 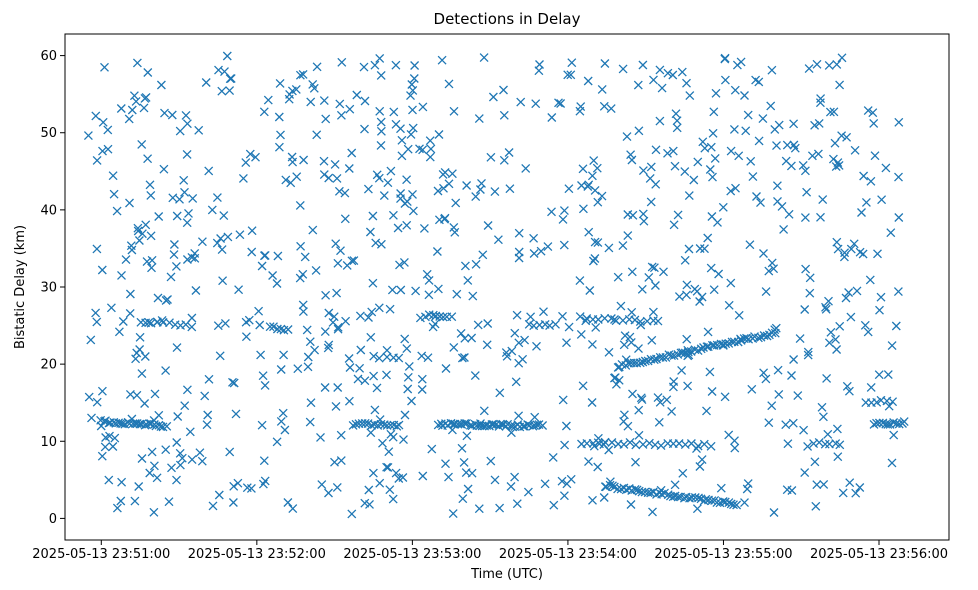 I want to click on y-tick-label-6: 60, so click(x=48, y=56).